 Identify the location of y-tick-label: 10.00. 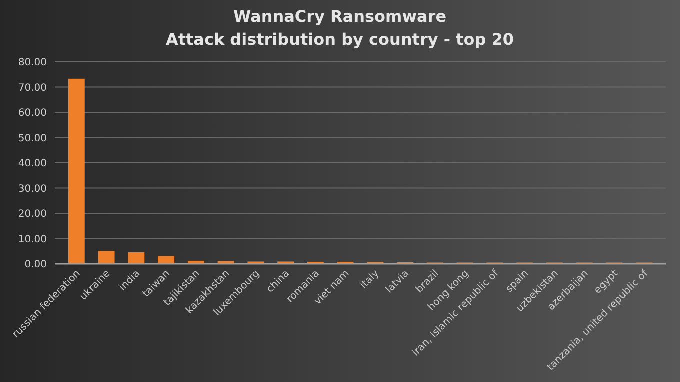
(32, 240).